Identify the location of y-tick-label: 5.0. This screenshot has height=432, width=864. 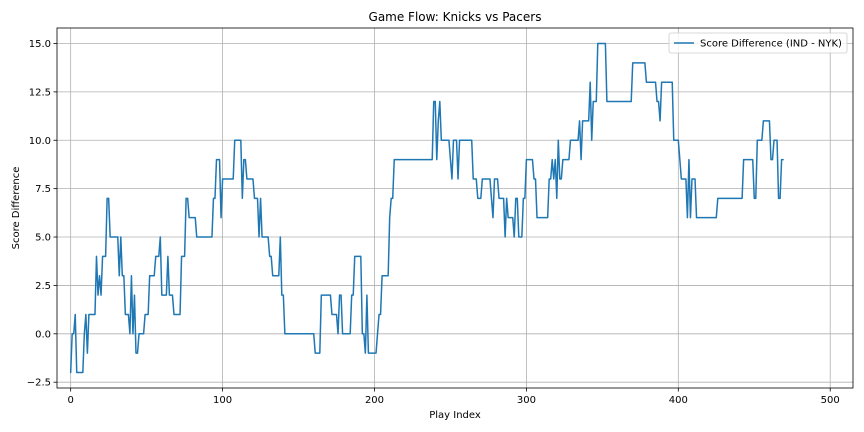
(43, 238).